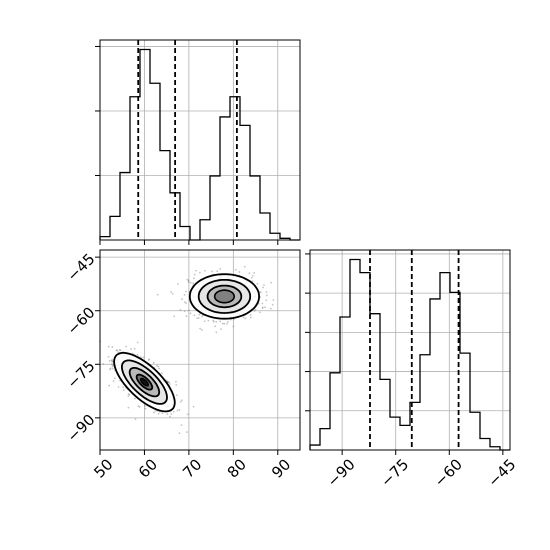 Image resolution: width=550 pixels, height=550 pixels. What do you see at coordinates (80, 428) in the screenshot?
I see `y-tick-label: −90` at bounding box center [80, 428].